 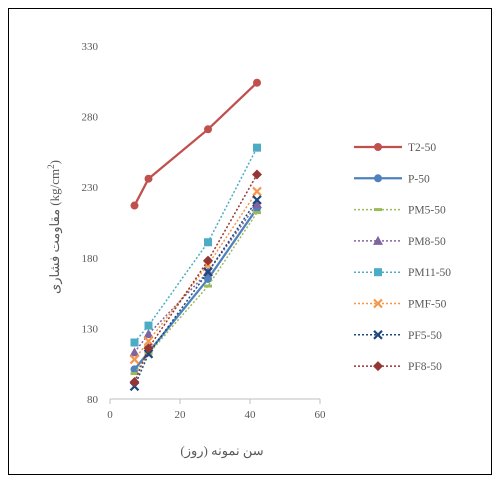 I want to click on x-tick-label: 40, so click(x=251, y=415).